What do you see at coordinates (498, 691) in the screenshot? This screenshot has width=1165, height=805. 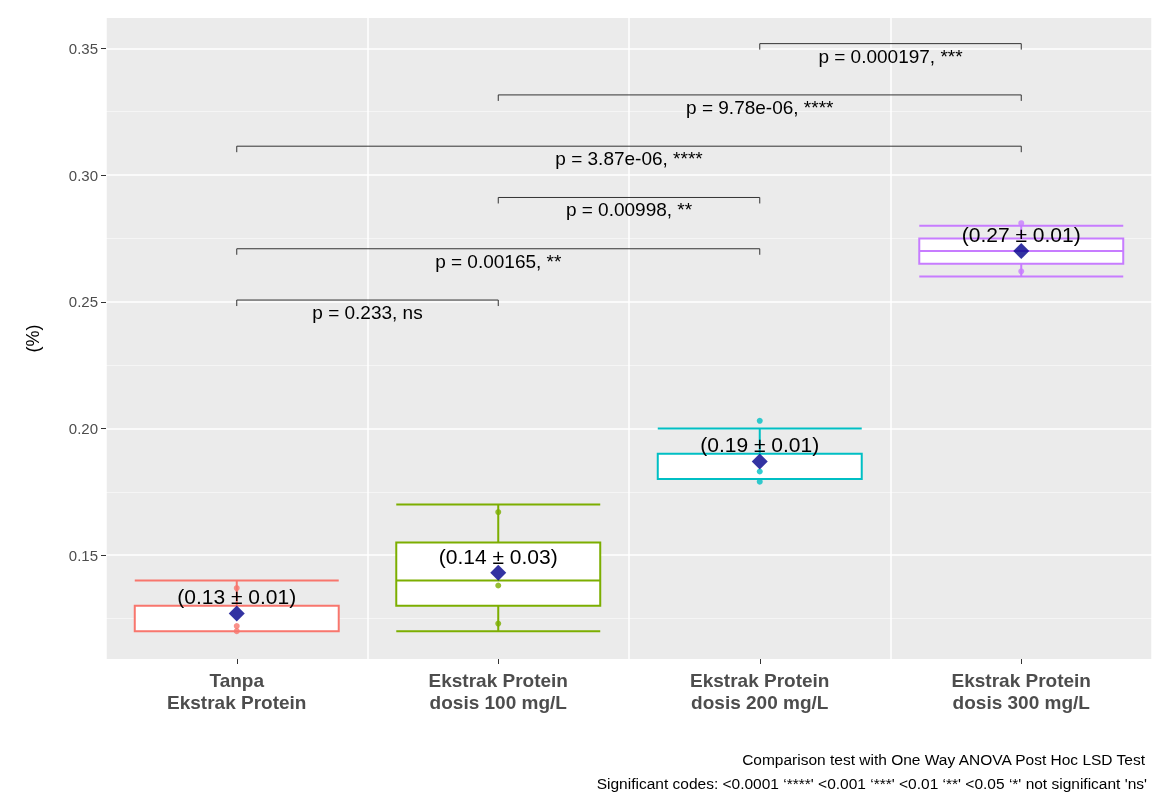 I see `x-tick-label: Ekstrak Protein dosis 100 mg/L` at bounding box center [498, 691].